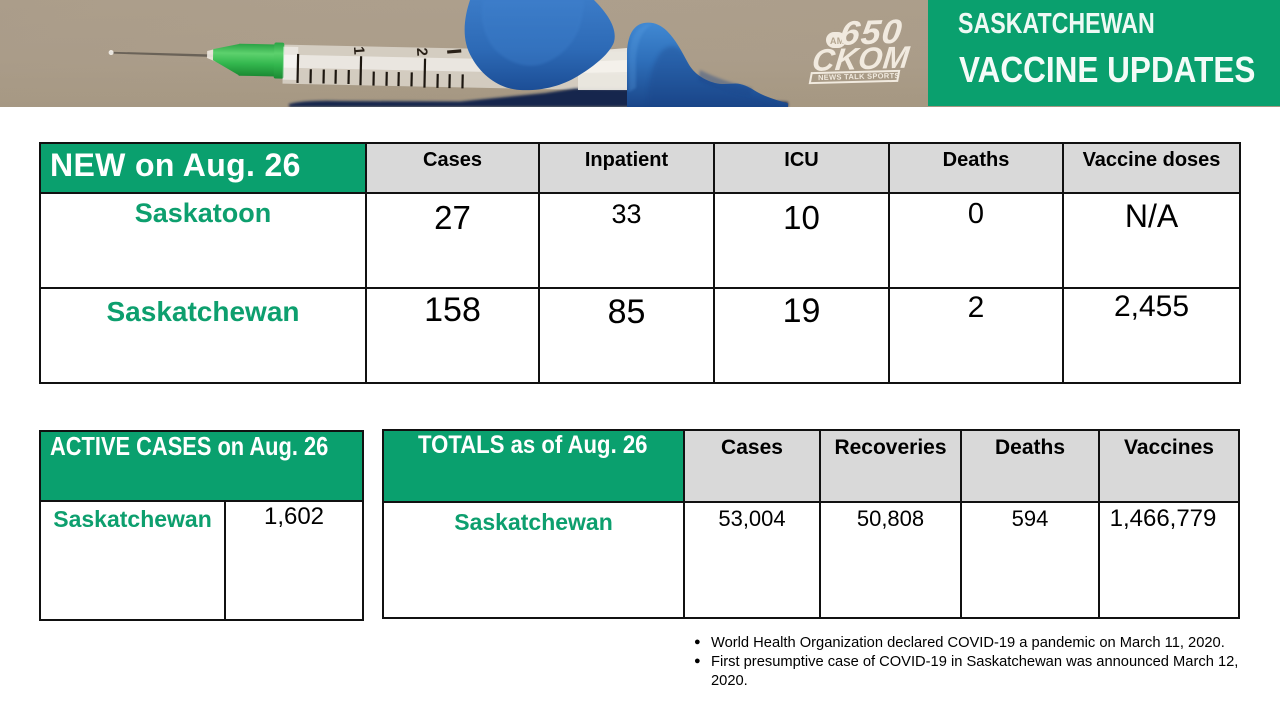 The height and width of the screenshot is (720, 1280). Describe the element at coordinates (359, 50) in the screenshot. I see `svg-text: 1` at that location.